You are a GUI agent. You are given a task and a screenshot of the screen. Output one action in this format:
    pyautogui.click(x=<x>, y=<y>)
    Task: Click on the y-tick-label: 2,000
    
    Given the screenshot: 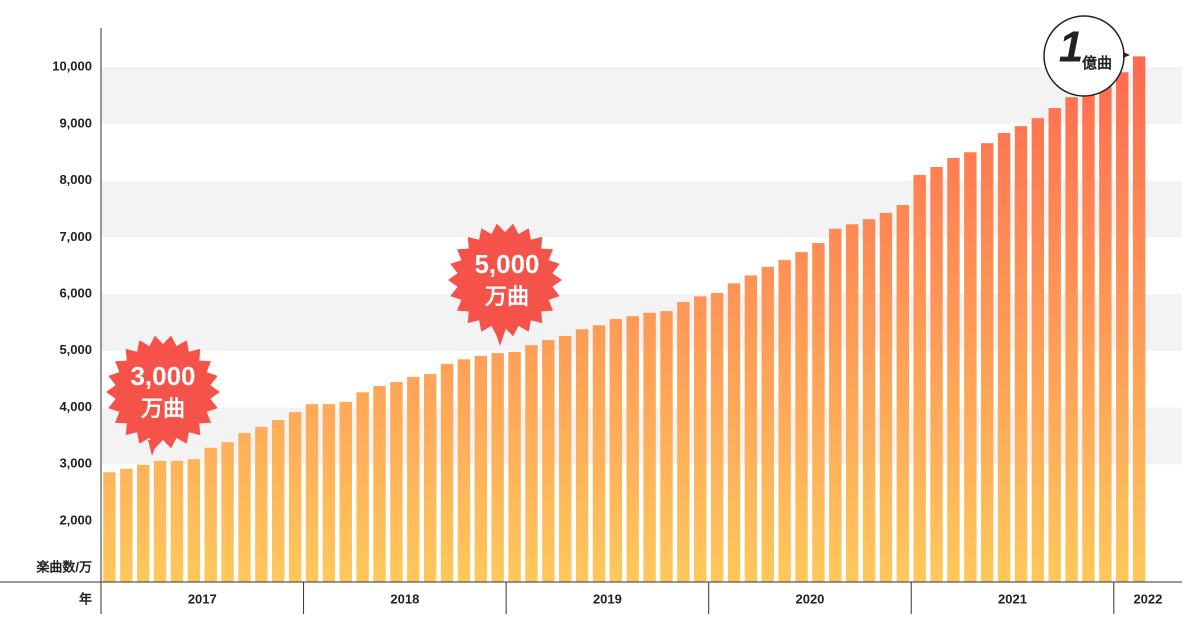 What is the action you would take?
    pyautogui.click(x=75, y=519)
    